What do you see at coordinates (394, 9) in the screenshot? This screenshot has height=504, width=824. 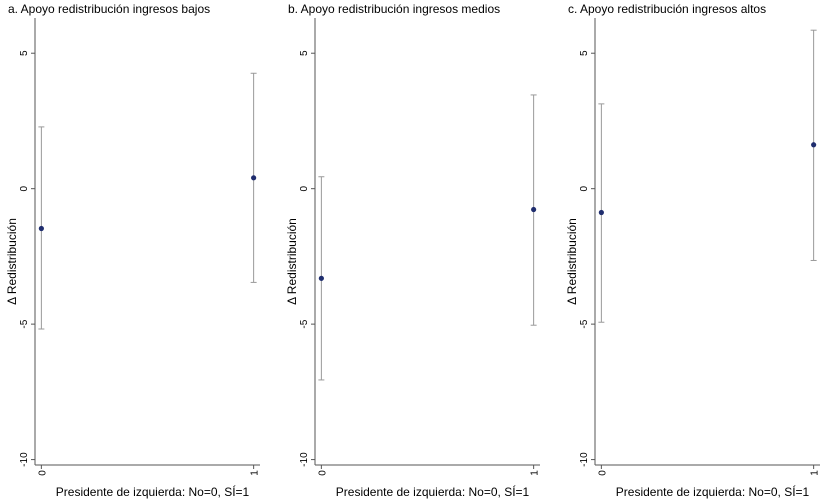 I see `panel-title: b. Apoyo redistribución ingresos medios` at bounding box center [394, 9].